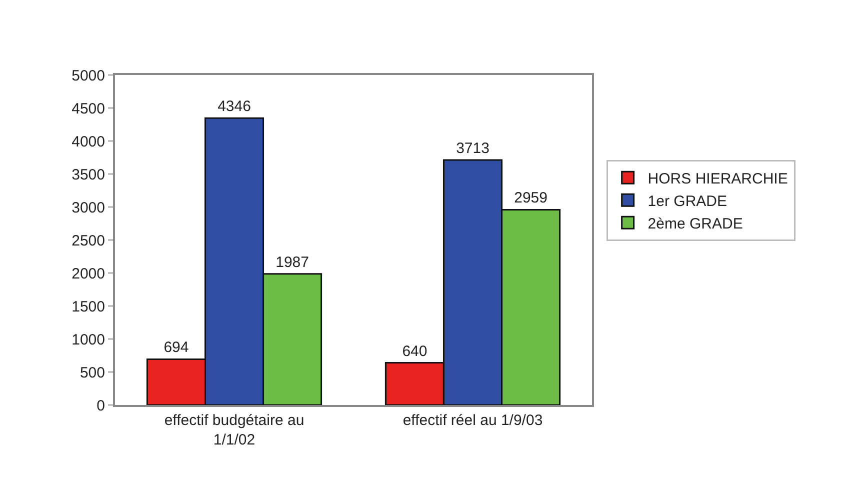 The height and width of the screenshot is (500, 867). What do you see at coordinates (88, 273) in the screenshot?
I see `y-tick-label: 2000` at bounding box center [88, 273].